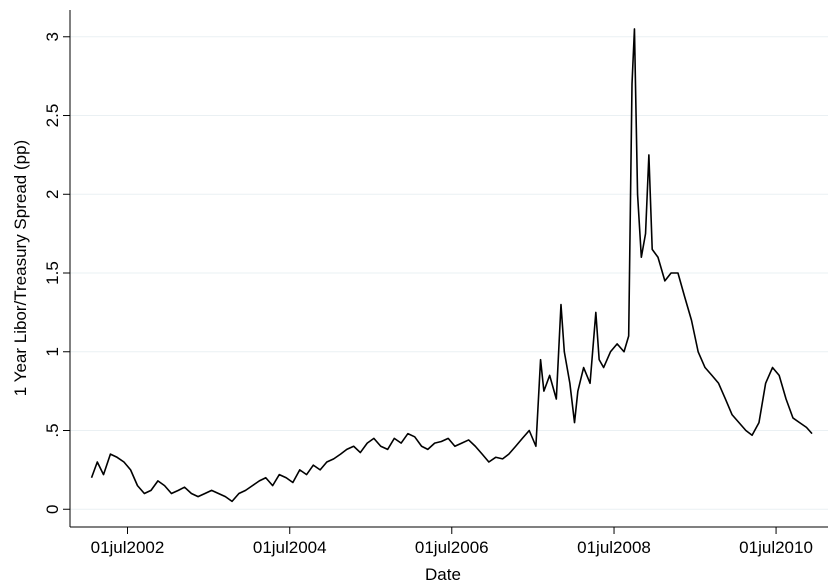 The width and height of the screenshot is (828, 586). Describe the element at coordinates (52, 194) in the screenshot. I see `y-tick-label: 2` at that location.